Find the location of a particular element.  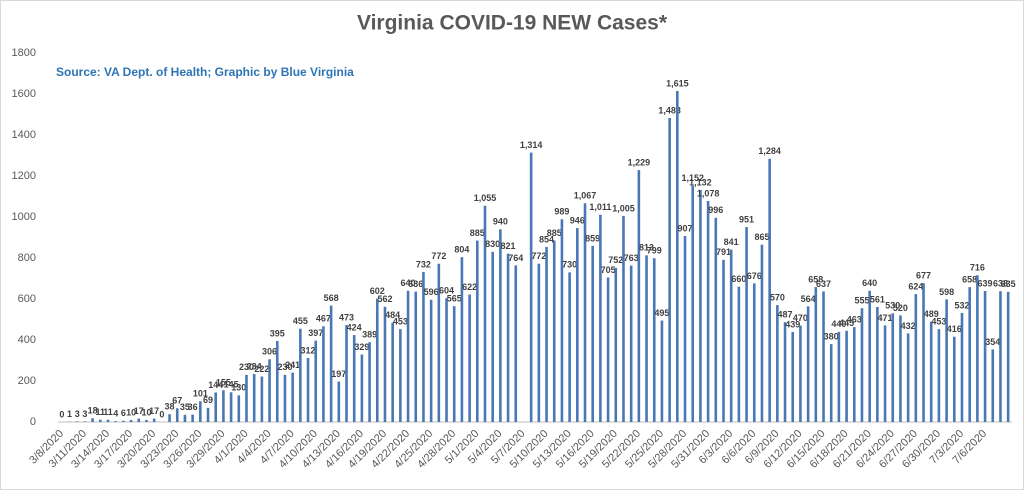

value-label: 389 is located at coordinates (369, 335).